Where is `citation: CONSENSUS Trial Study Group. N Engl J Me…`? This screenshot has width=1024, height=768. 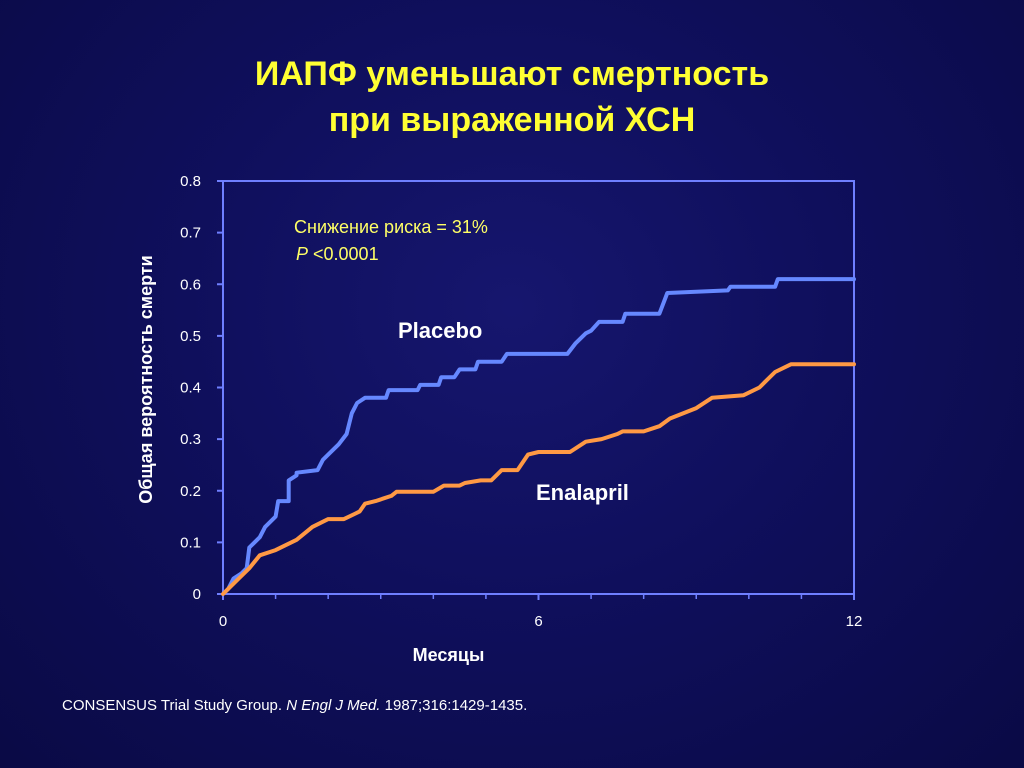 citation: CONSENSUS Trial Study Group. N Engl J Me… is located at coordinates (294, 705).